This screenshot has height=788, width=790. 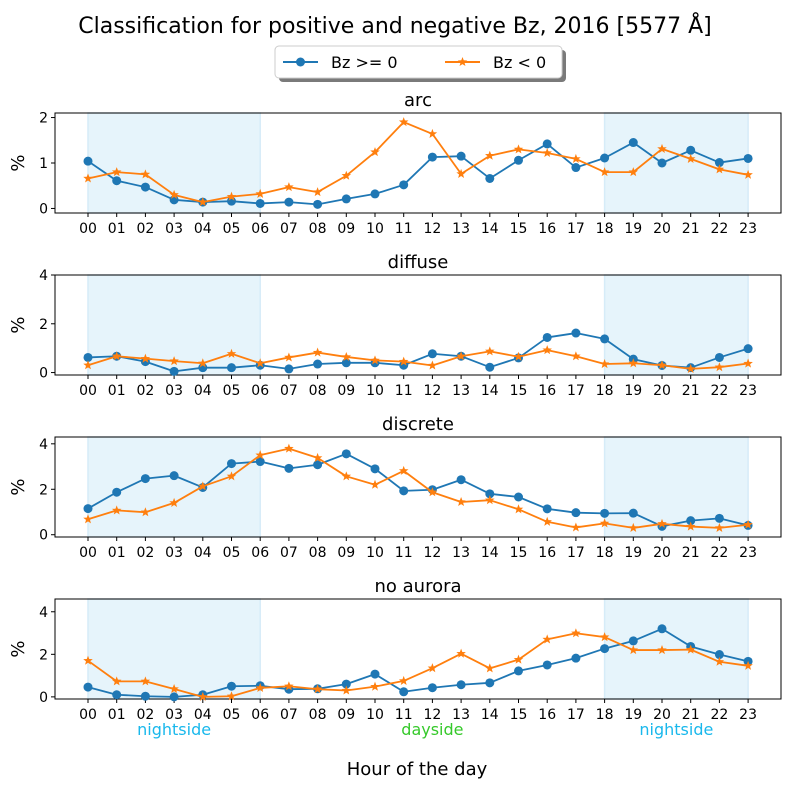 I want to click on x-tick-label: 17, so click(x=576, y=391).